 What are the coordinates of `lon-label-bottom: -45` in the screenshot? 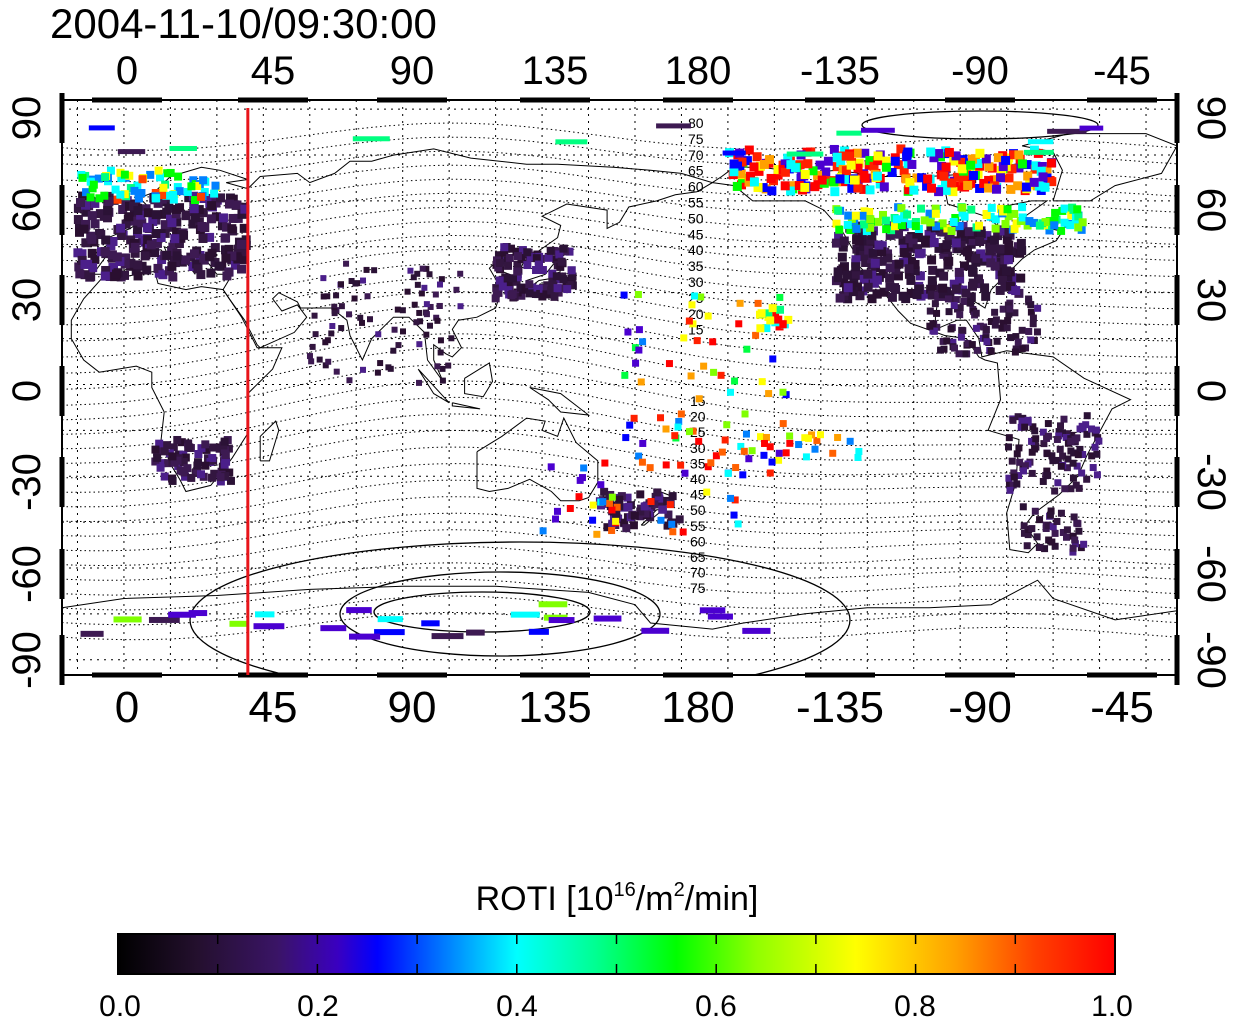 It's located at (1122, 707).